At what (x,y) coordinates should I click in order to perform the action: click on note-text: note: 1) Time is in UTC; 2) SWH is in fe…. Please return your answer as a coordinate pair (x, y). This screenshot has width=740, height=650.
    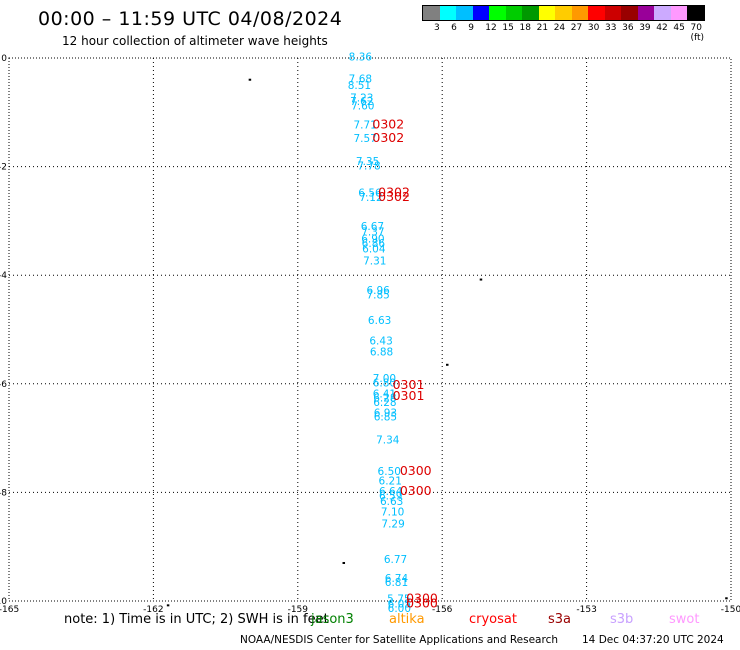
    Looking at the image, I should click on (196, 619).